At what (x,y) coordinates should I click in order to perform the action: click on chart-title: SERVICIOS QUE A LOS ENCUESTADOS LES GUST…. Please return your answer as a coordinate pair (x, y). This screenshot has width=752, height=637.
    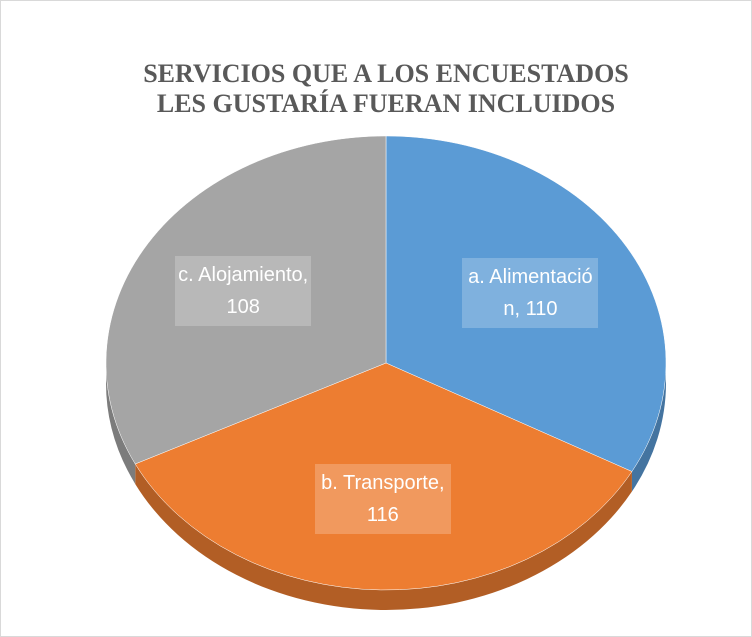
    Looking at the image, I should click on (386, 88).